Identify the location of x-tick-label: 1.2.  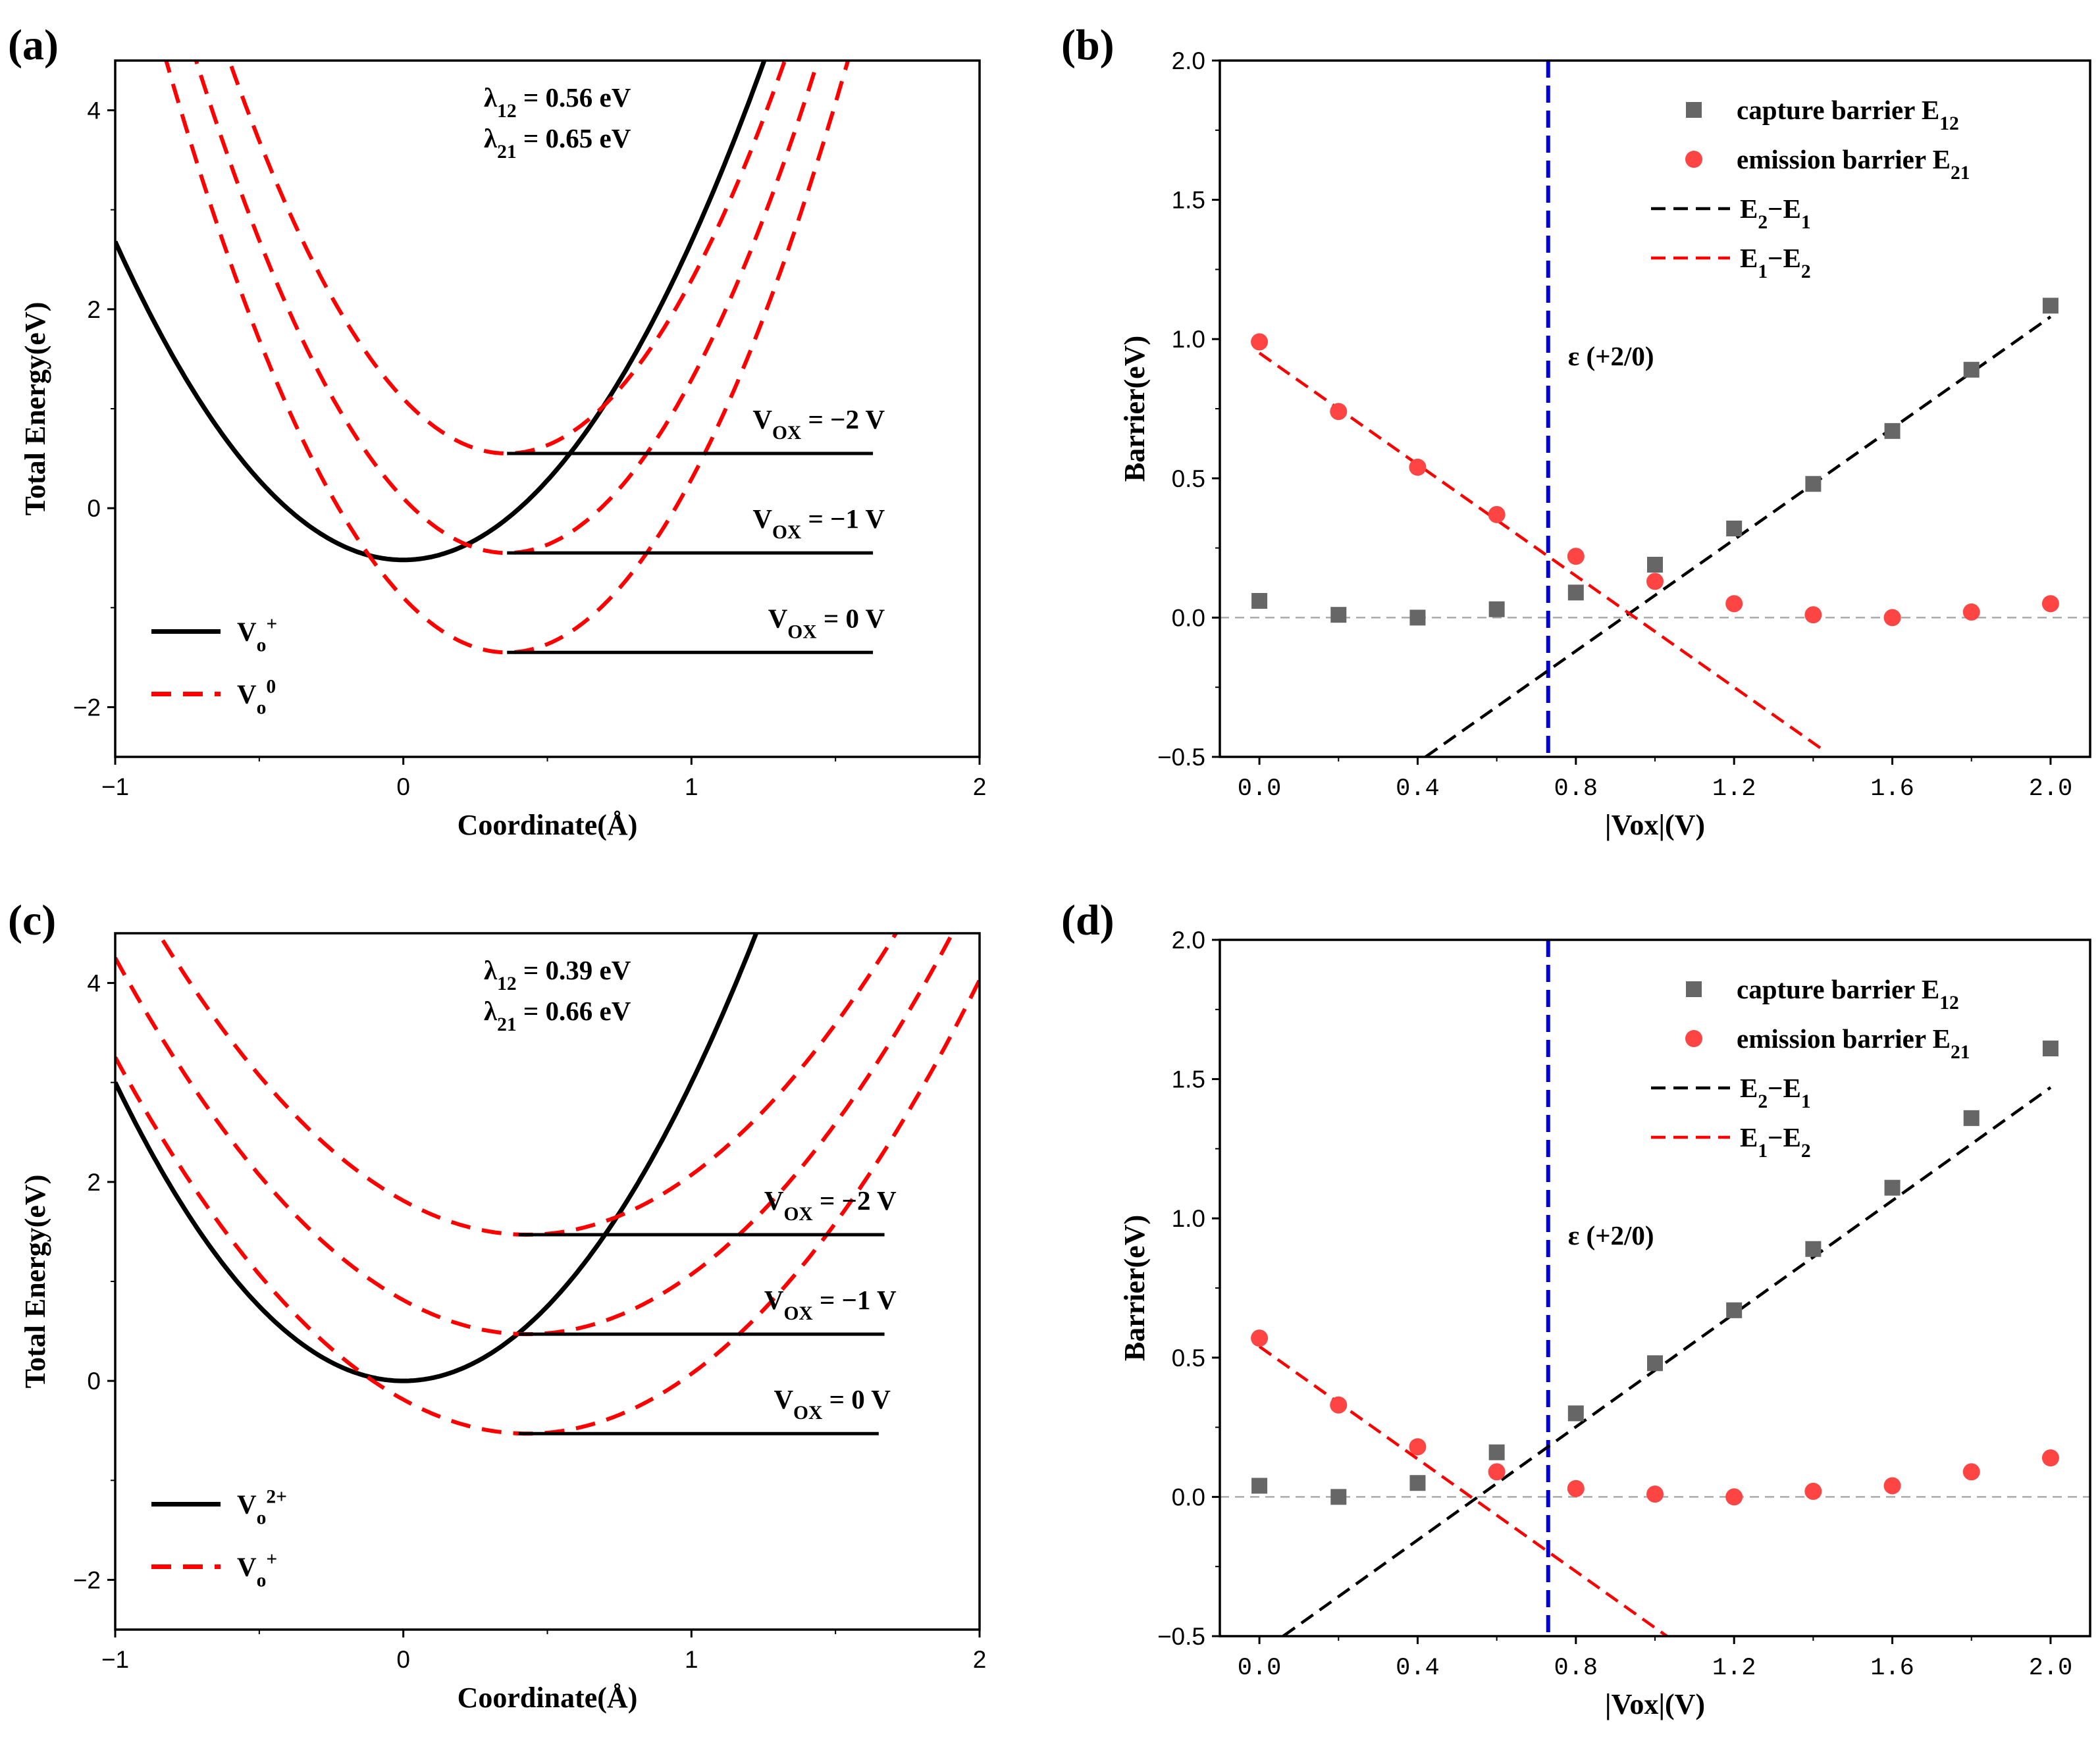
(1734, 1668).